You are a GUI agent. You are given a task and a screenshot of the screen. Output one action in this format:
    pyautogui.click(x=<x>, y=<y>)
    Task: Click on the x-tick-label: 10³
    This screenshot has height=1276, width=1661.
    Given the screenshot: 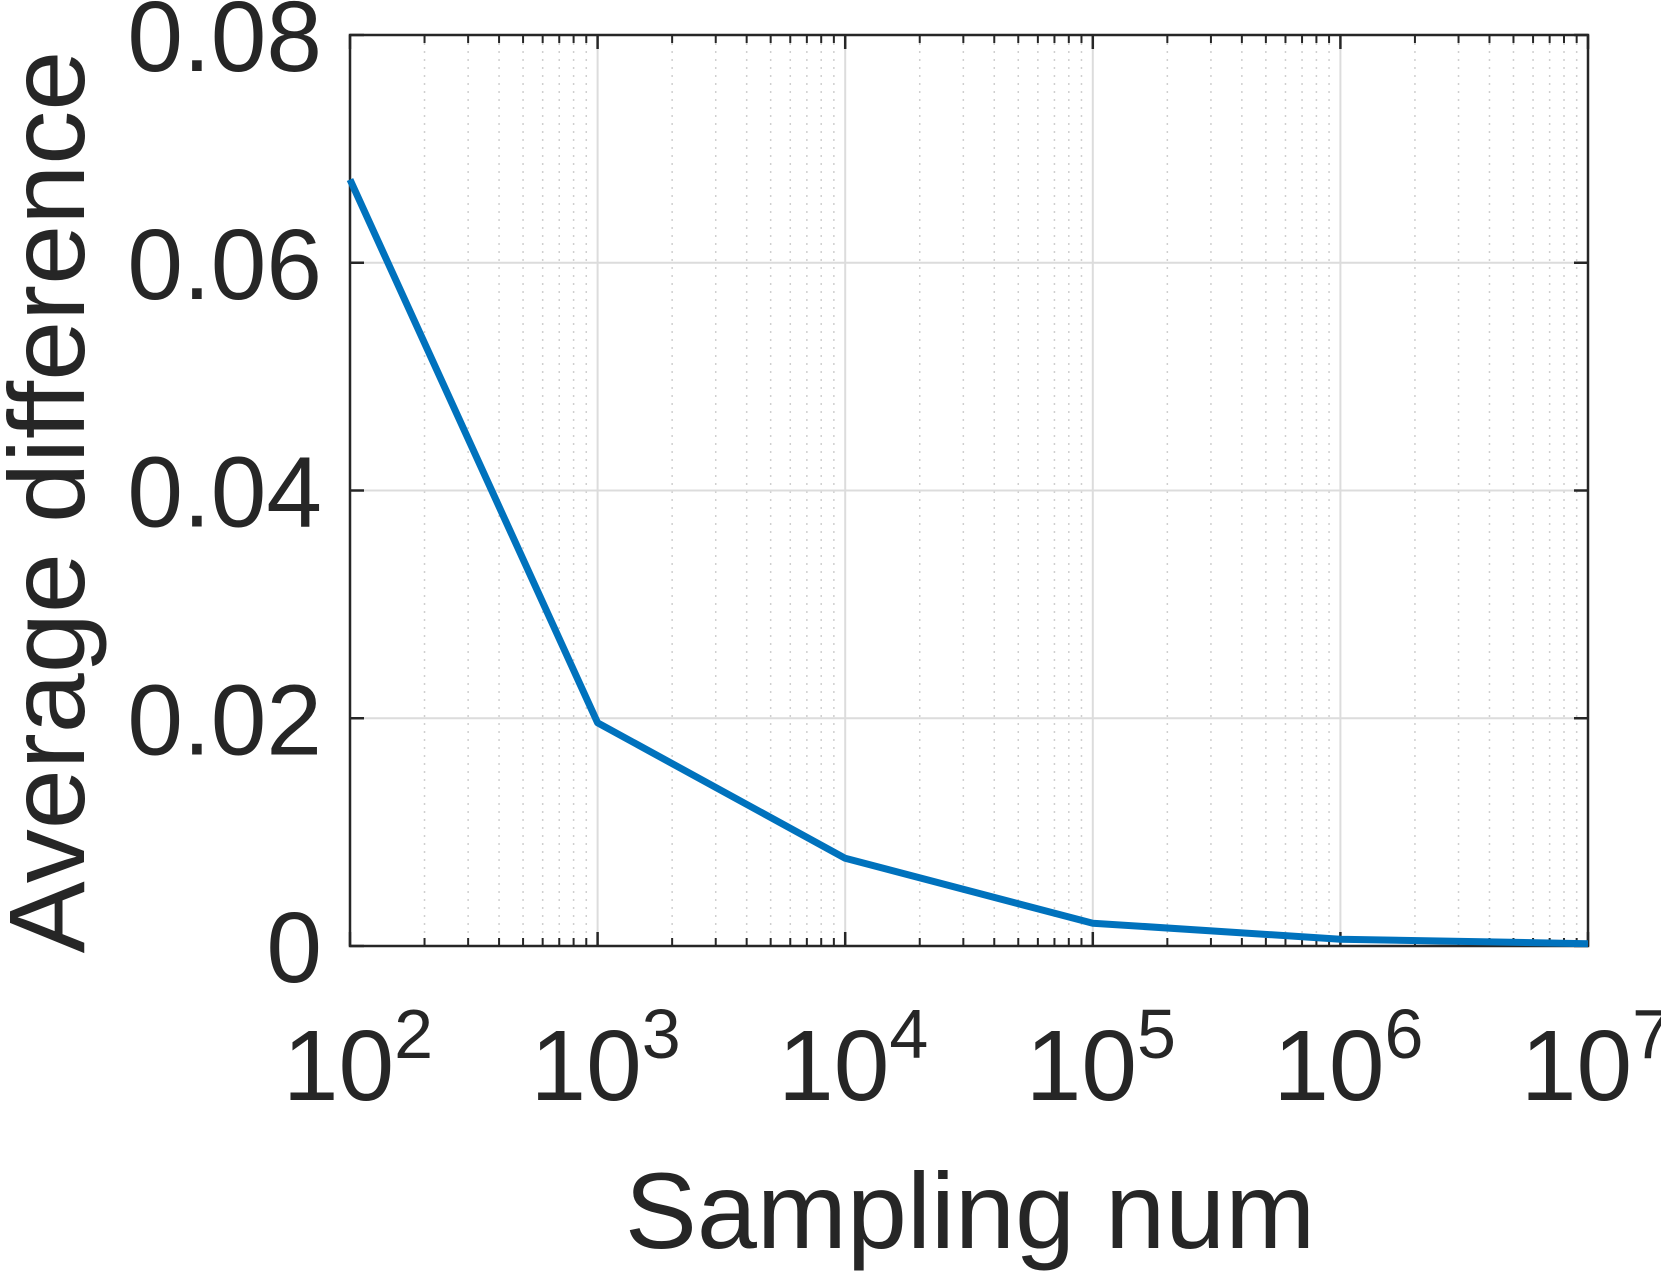 What is the action you would take?
    pyautogui.click(x=606, y=1058)
    